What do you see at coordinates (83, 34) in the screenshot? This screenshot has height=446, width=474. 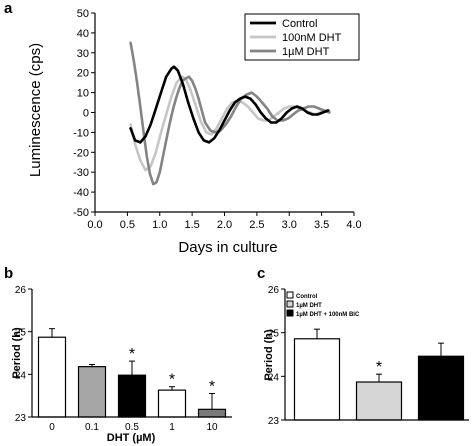 I see `chart-a-ytick-label: 40` at bounding box center [83, 34].